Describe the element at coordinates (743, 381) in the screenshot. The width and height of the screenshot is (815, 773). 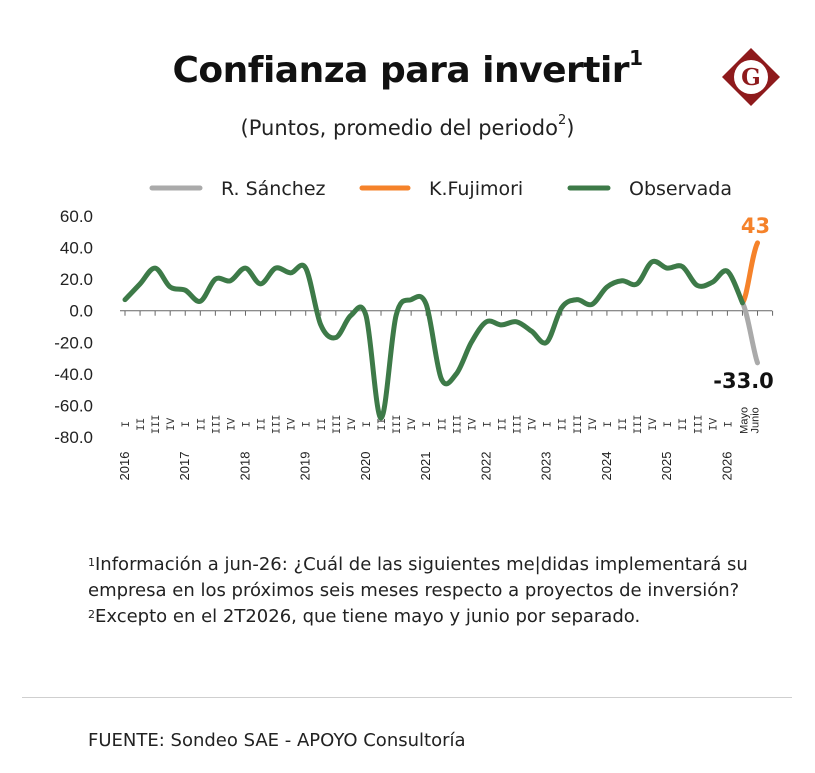
I see `sanchez-end-label: -33.0` at that location.